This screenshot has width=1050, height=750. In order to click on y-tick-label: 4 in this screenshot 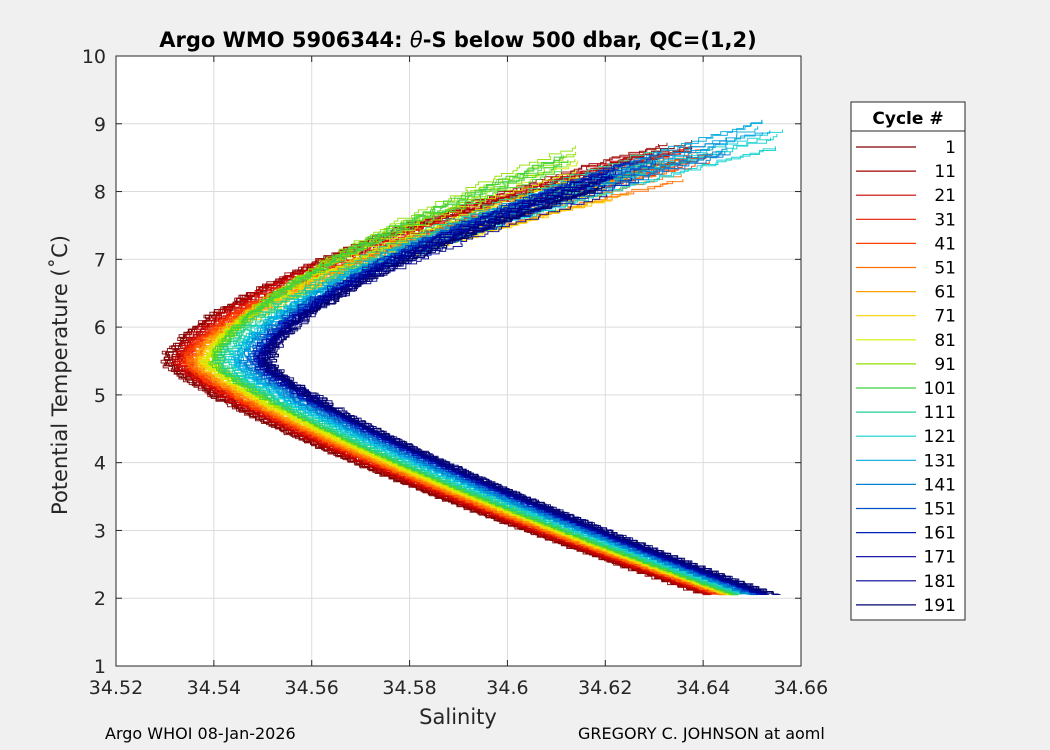, I will do `click(100, 464)`.